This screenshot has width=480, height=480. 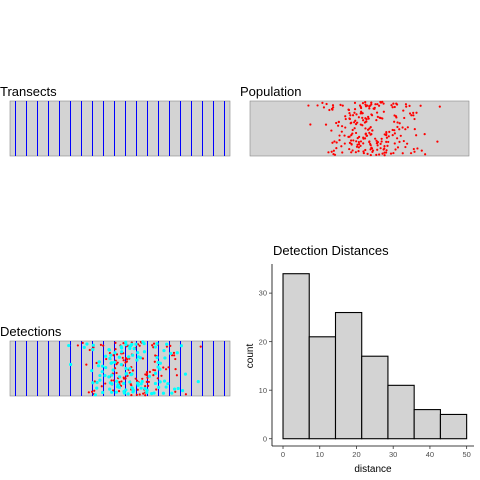 I want to click on population-panel, so click(x=359, y=128).